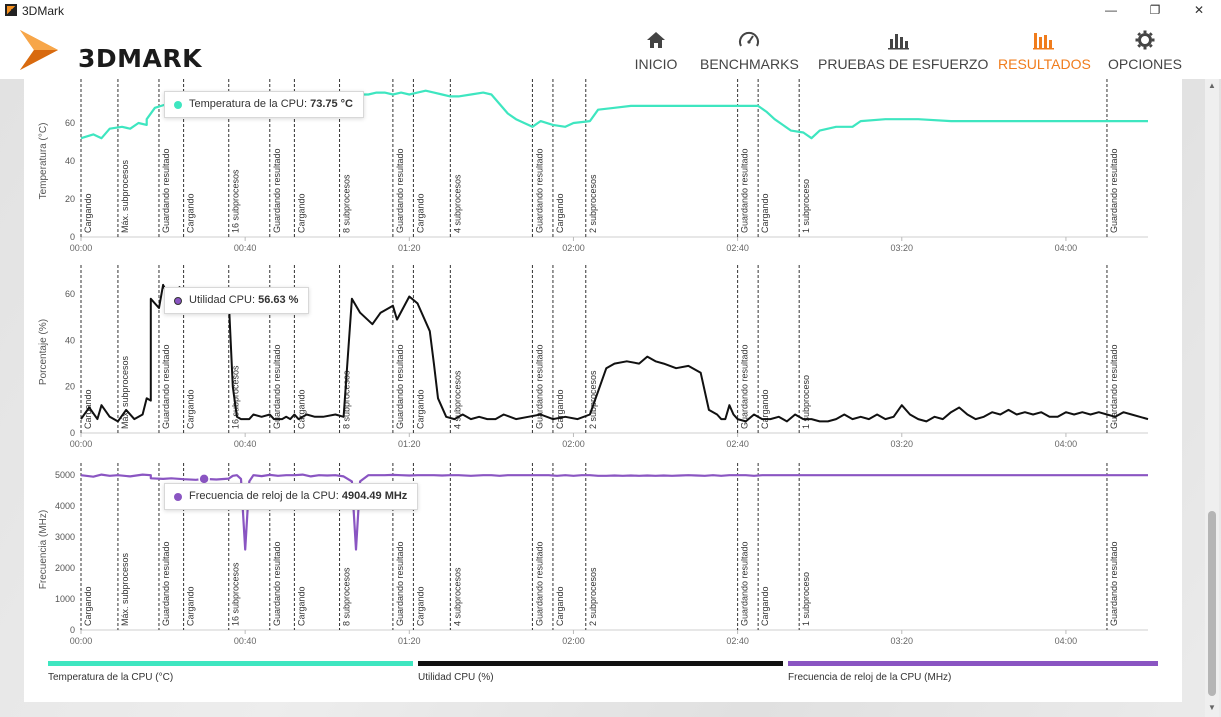  Describe the element at coordinates (246, 104) in the screenshot. I see `tooltip-label: Temperatura de la CPU` at that location.